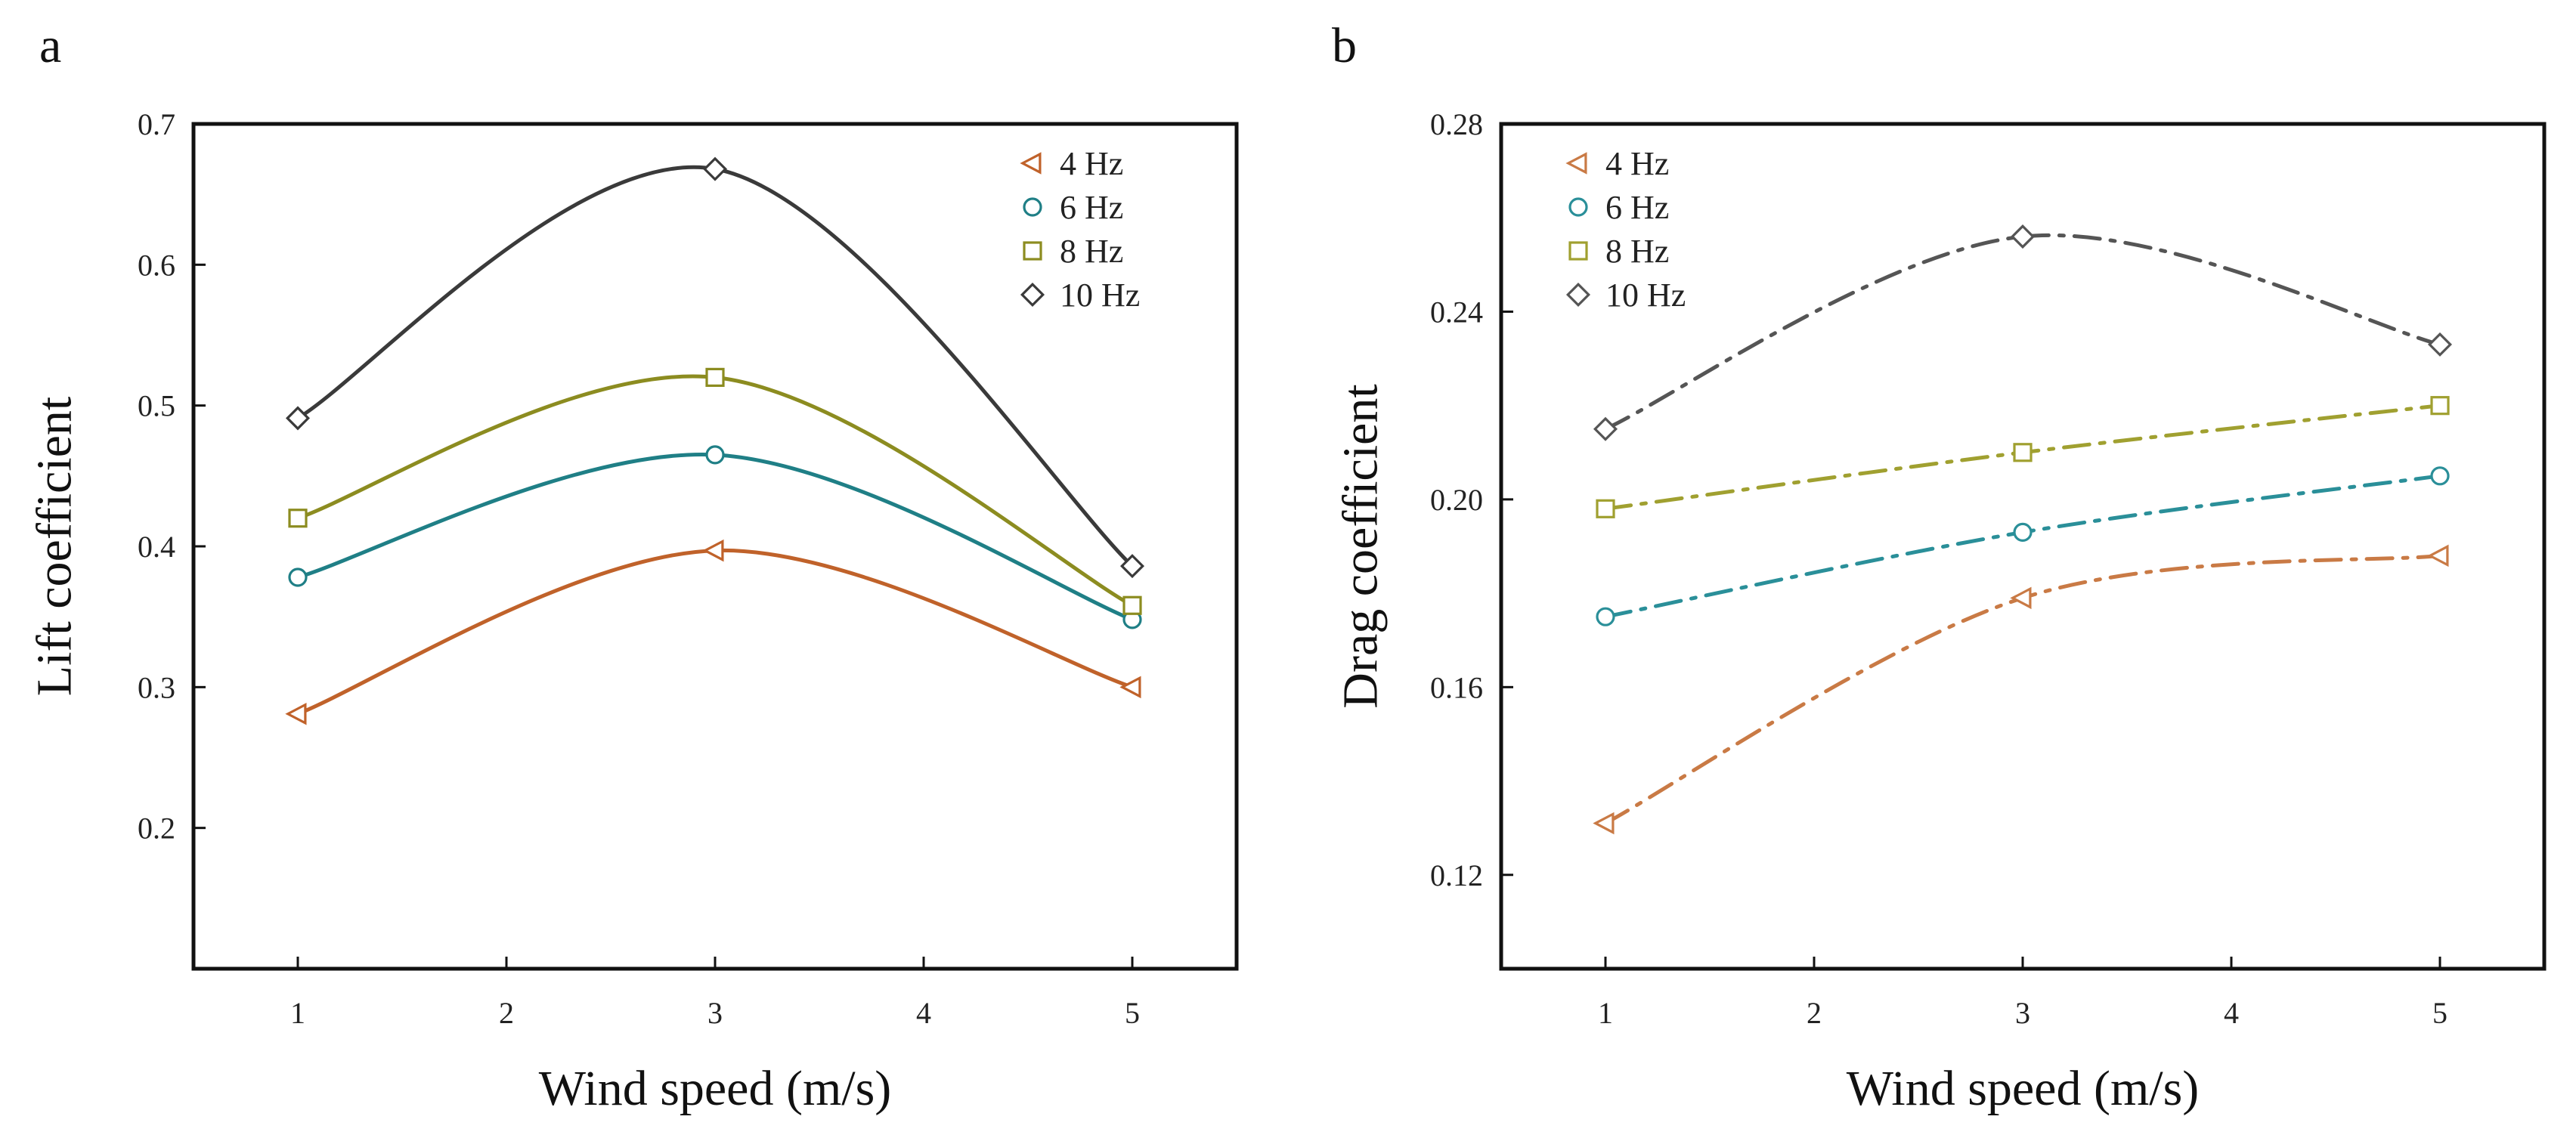  I want to click on y-axis-title: Drag coefficient, so click(1361, 546).